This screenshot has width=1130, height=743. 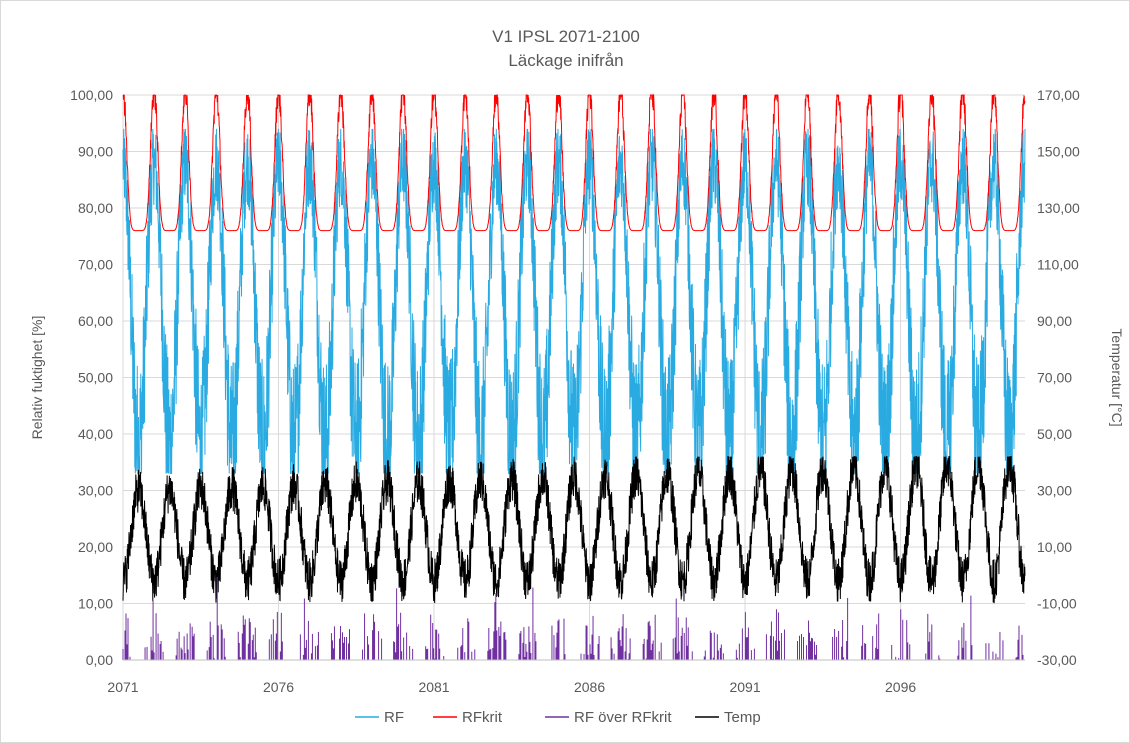 I want to click on y2-tick-label: 150,00, so click(x=1058, y=152).